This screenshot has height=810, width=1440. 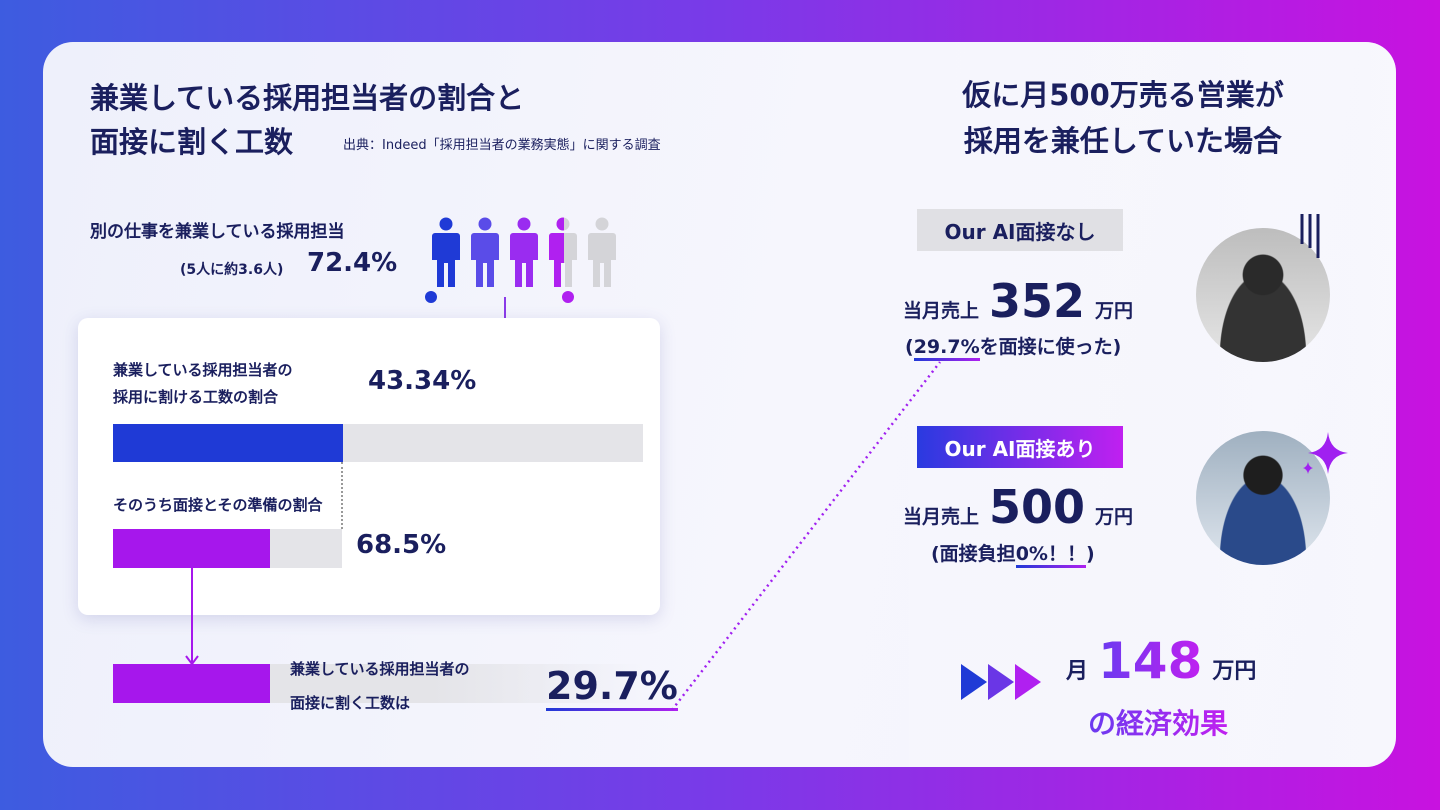 What do you see at coordinates (1020, 230) in the screenshot?
I see `without-ai-tag: Our AI面接なし` at bounding box center [1020, 230].